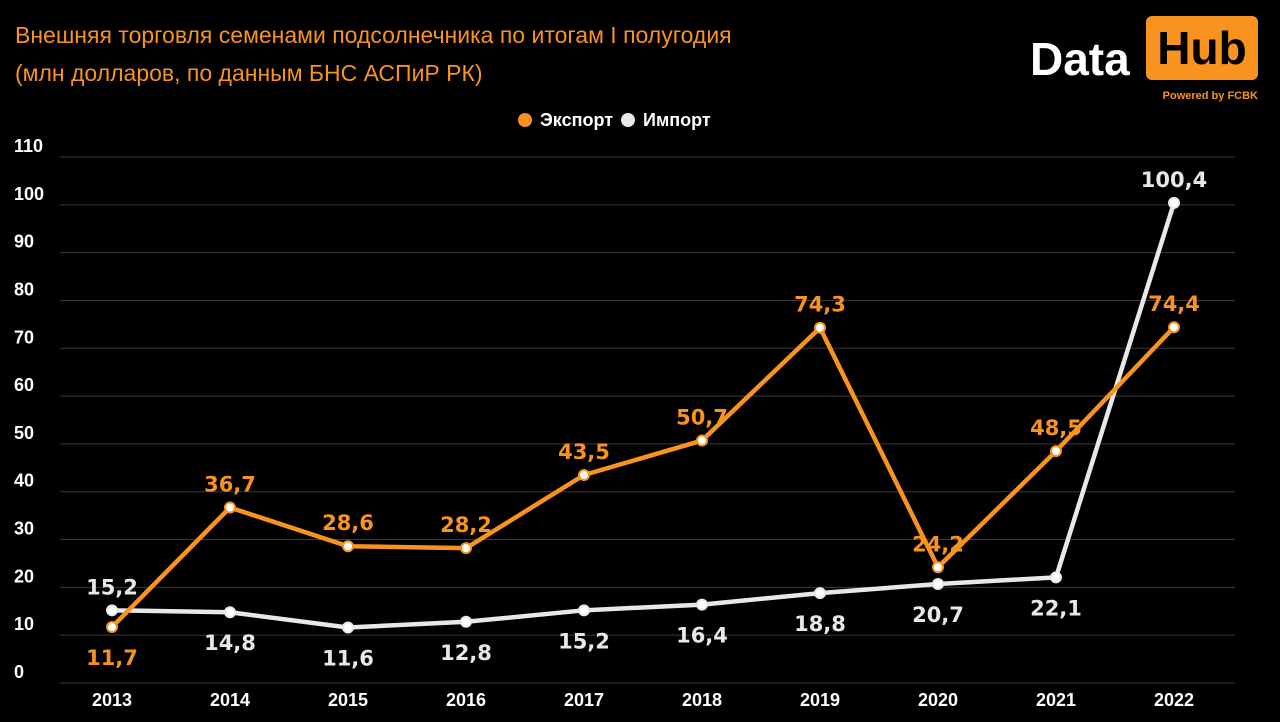 The width and height of the screenshot is (1280, 722). What do you see at coordinates (230, 643) in the screenshot?
I see `import-data-label-2014: 14,8` at bounding box center [230, 643].